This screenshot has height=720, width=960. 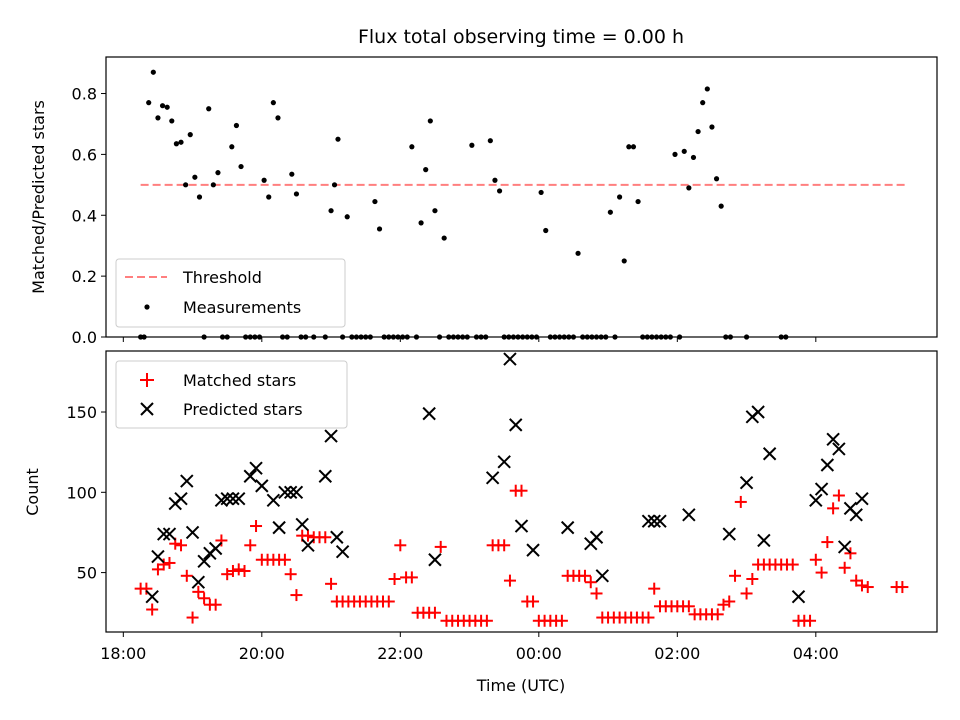 What do you see at coordinates (123, 653) in the screenshot?
I see `x-tick-label: 18:00` at bounding box center [123, 653].